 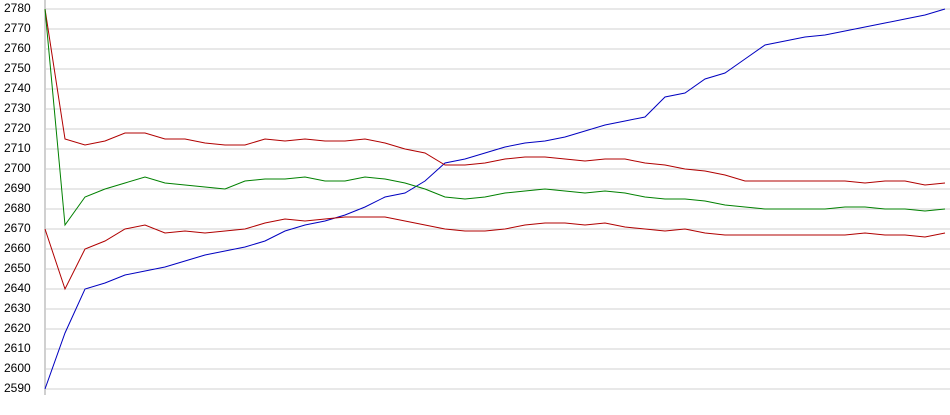 I want to click on y-tick-label: 2610, so click(x=17, y=348).